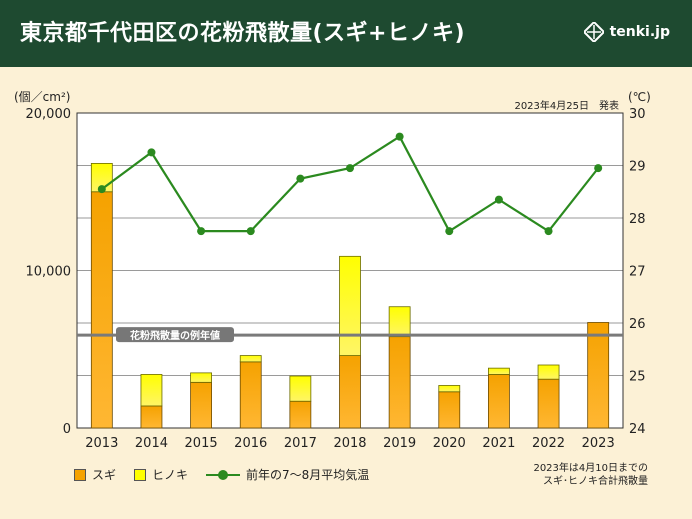 Image resolution: width=692 pixels, height=519 pixels. I want to click on bar-hinoki-2015, so click(201, 377).